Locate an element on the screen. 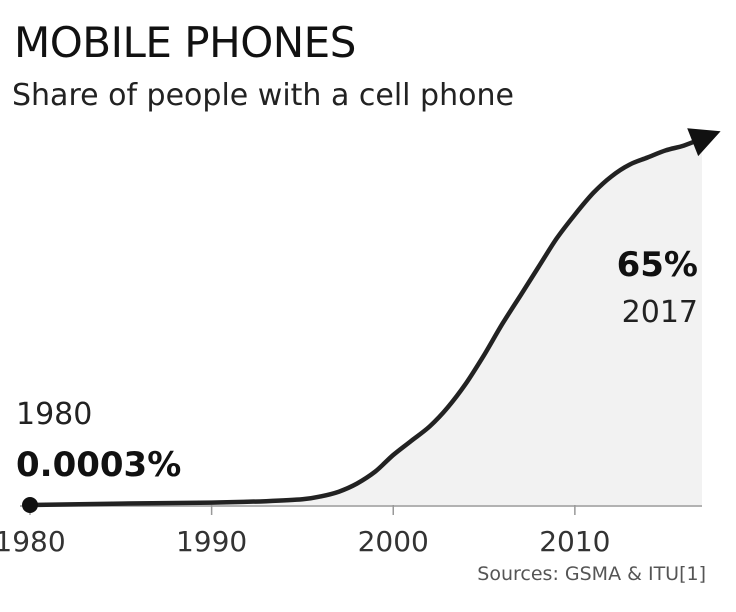 This screenshot has width=736, height=612. annotation-end-year: 2017 is located at coordinates (660, 312).